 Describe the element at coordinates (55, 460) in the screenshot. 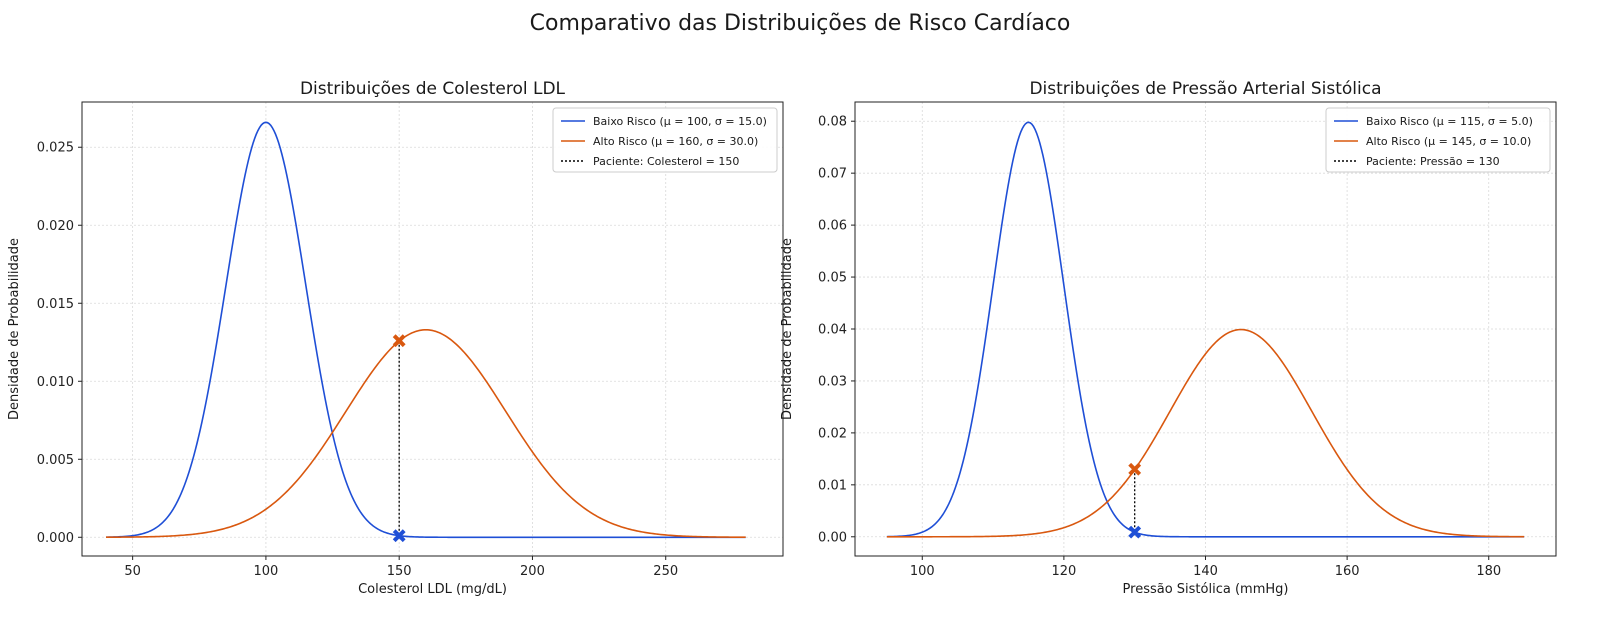

I see `y-tick-label: 0.005` at that location.